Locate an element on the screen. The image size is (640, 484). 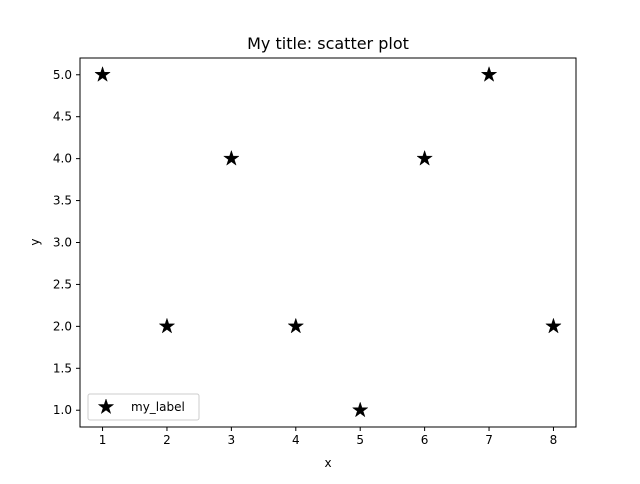
x-tick-label: 1 is located at coordinates (103, 440).